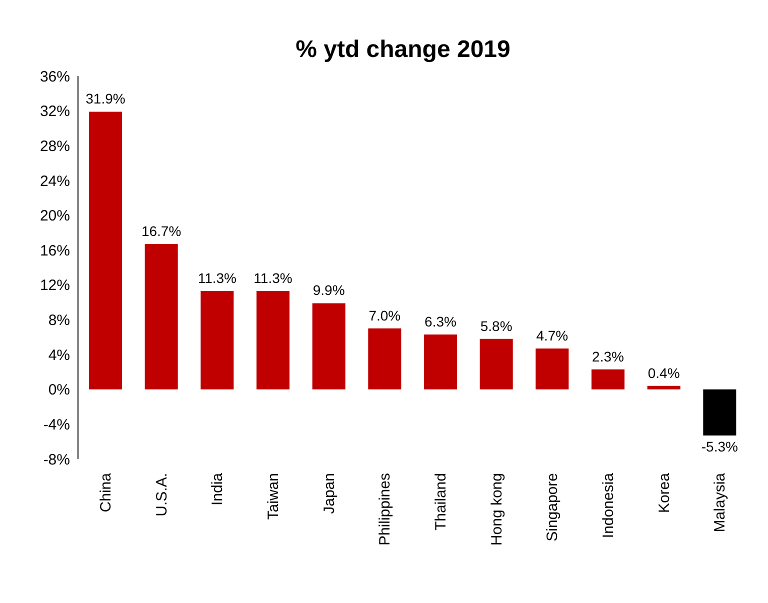  Describe the element at coordinates (496, 326) in the screenshot. I see `data-label: 5.8%` at that location.